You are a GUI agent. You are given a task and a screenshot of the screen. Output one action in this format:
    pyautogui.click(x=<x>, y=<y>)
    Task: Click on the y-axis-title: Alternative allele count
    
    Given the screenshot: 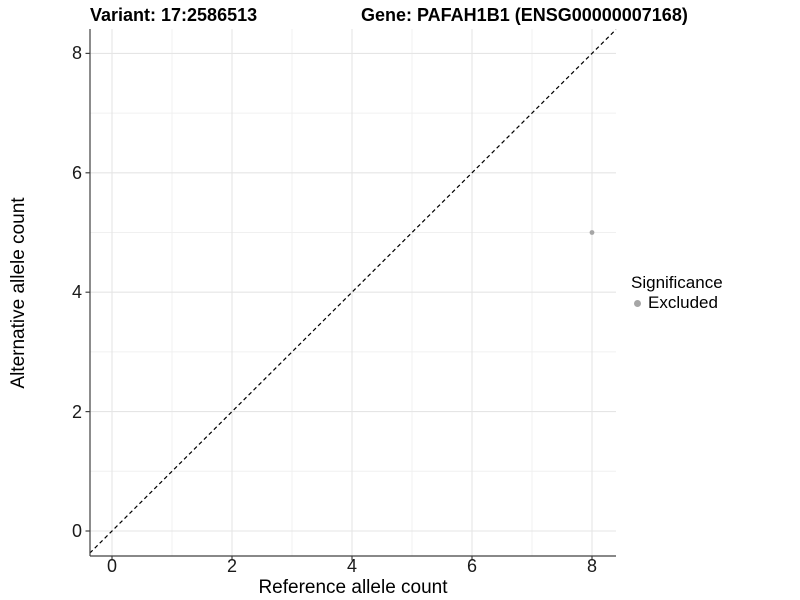 What is the action you would take?
    pyautogui.click(x=18, y=293)
    